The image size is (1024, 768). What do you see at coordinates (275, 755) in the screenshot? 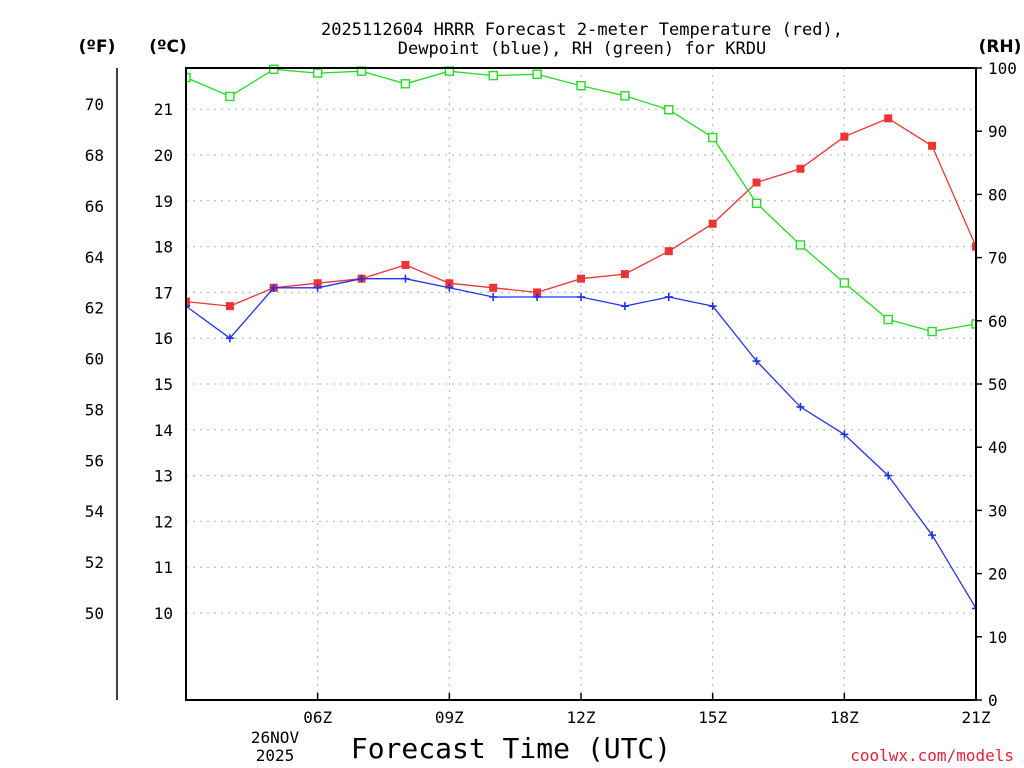
I see `date-label-year: 2025` at bounding box center [275, 755].